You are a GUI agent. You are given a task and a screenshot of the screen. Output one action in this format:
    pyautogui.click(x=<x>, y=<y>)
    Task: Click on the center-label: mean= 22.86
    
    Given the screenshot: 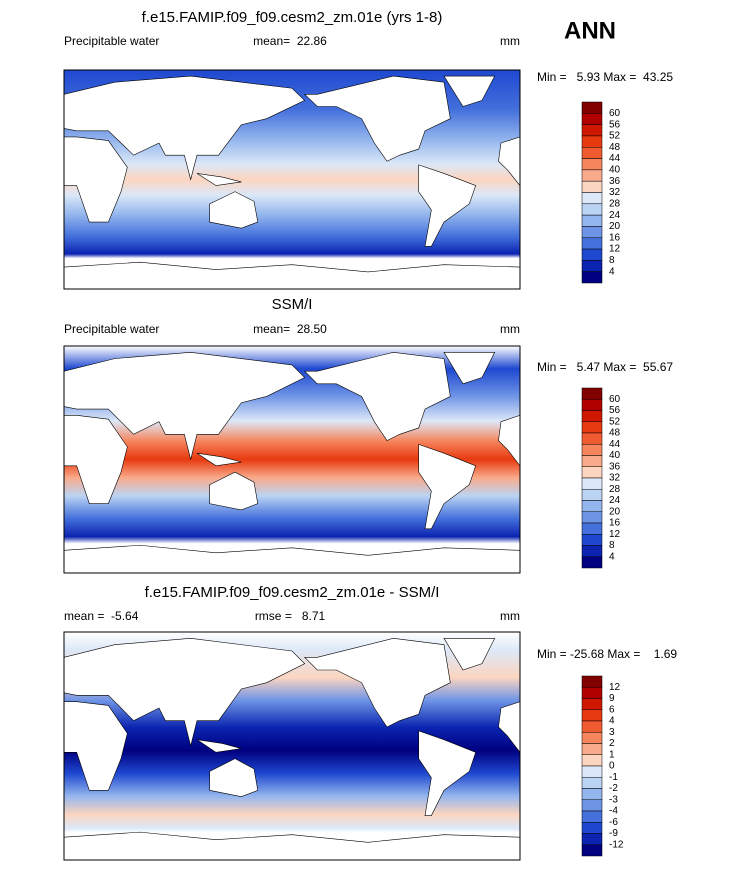 What is the action you would take?
    pyautogui.click(x=290, y=41)
    